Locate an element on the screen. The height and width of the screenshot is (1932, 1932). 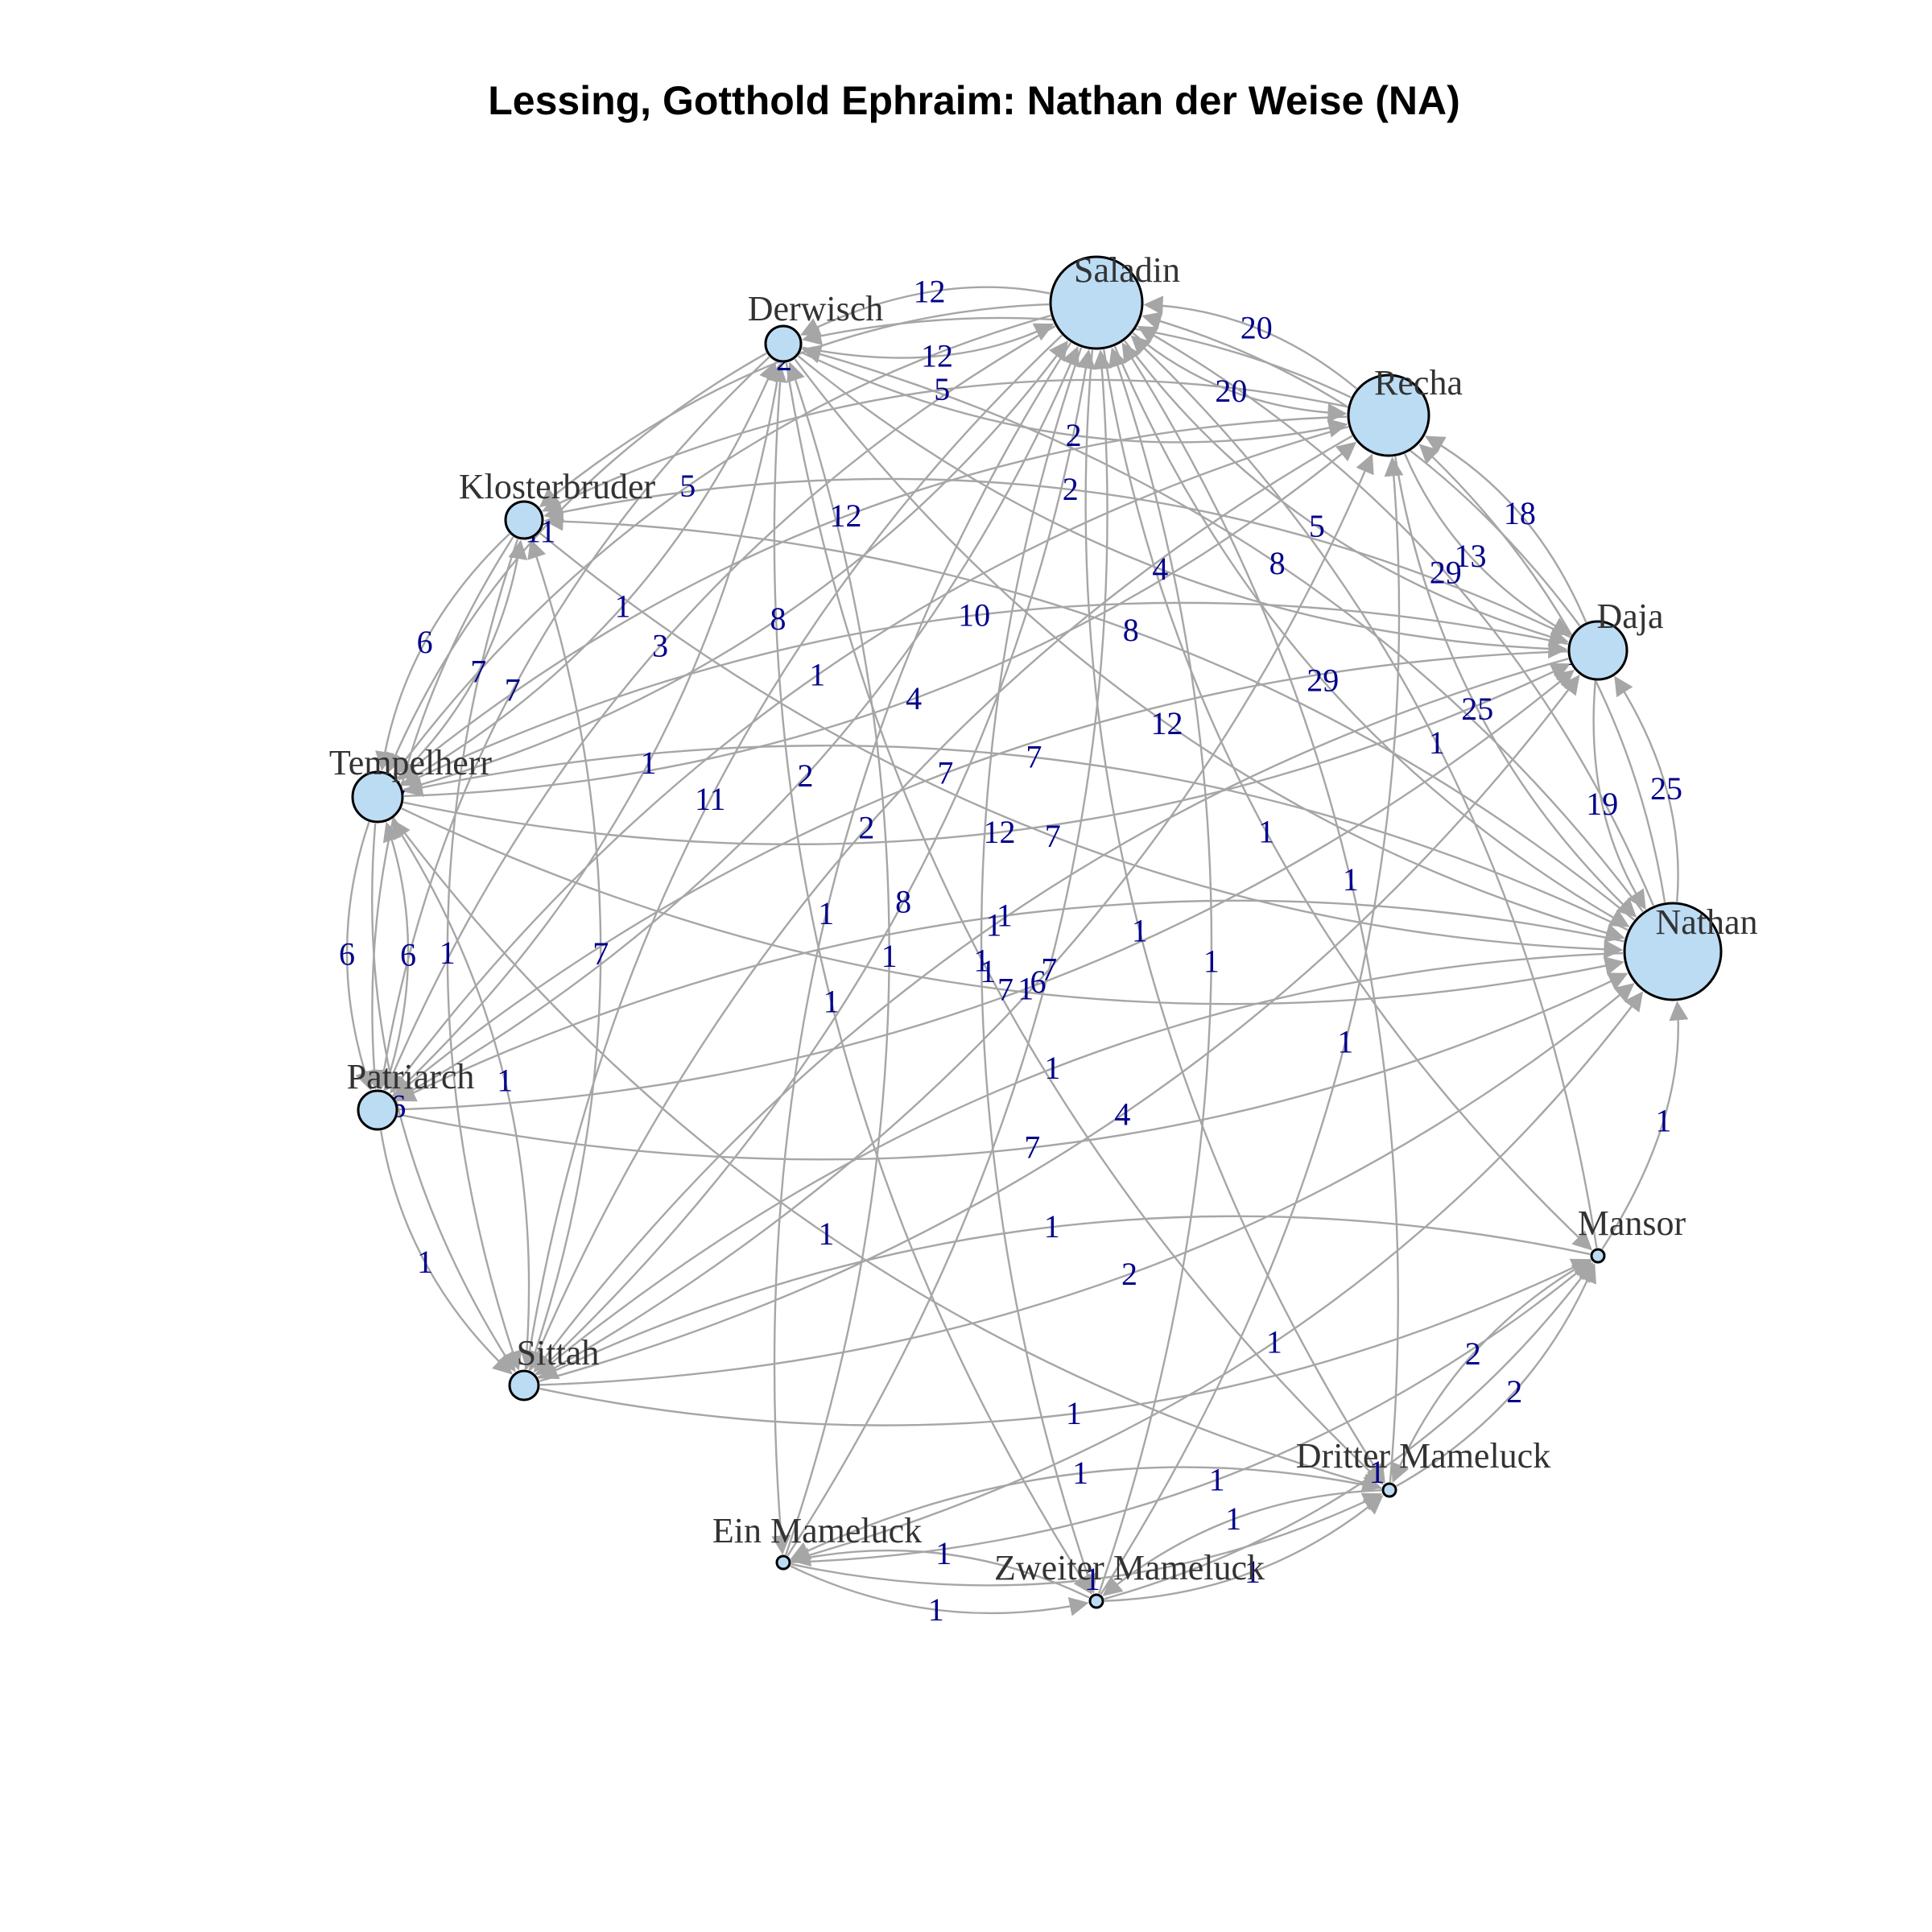
edge-weight-label-patriarch-to-tempelherr: 6 is located at coordinates (408, 955).